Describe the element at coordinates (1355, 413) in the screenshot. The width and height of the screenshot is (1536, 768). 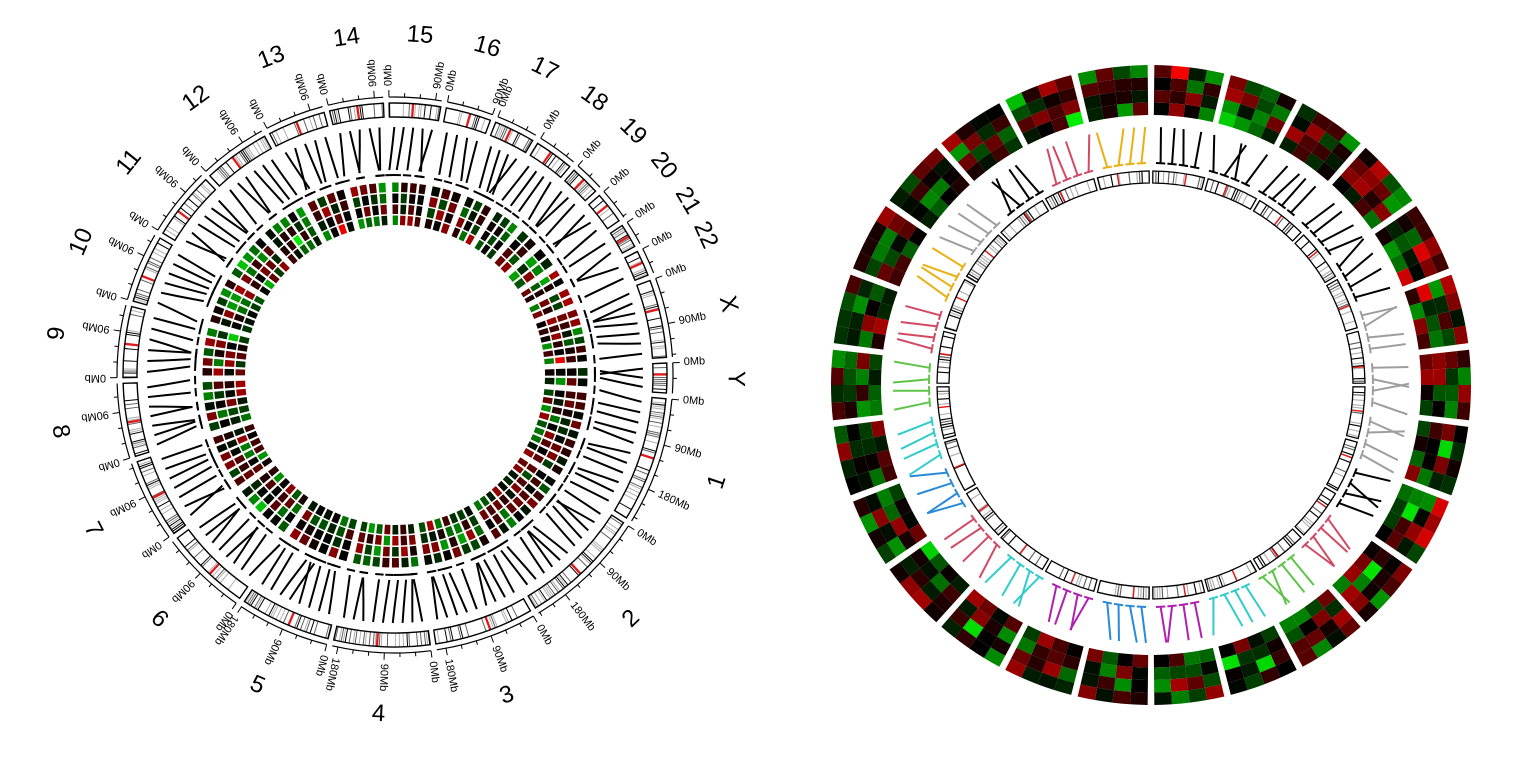
I see `inner-ideogram-segment` at that location.